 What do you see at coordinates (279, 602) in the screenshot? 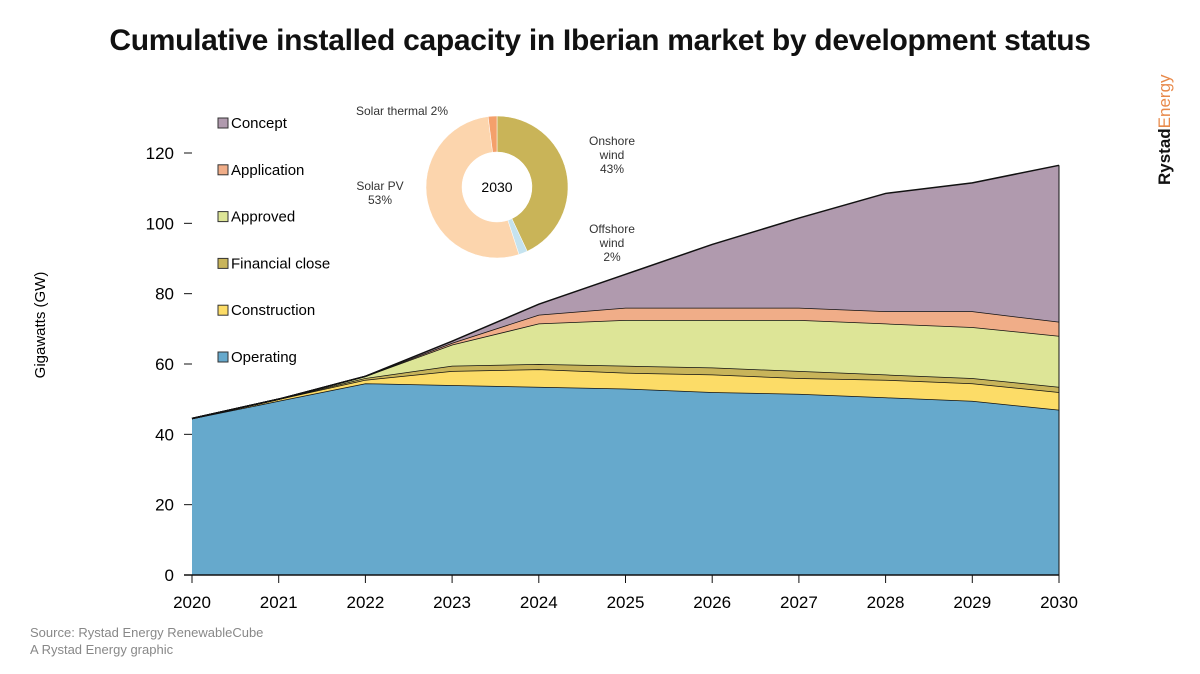
I see `x-tick-label: 2021` at bounding box center [279, 602].